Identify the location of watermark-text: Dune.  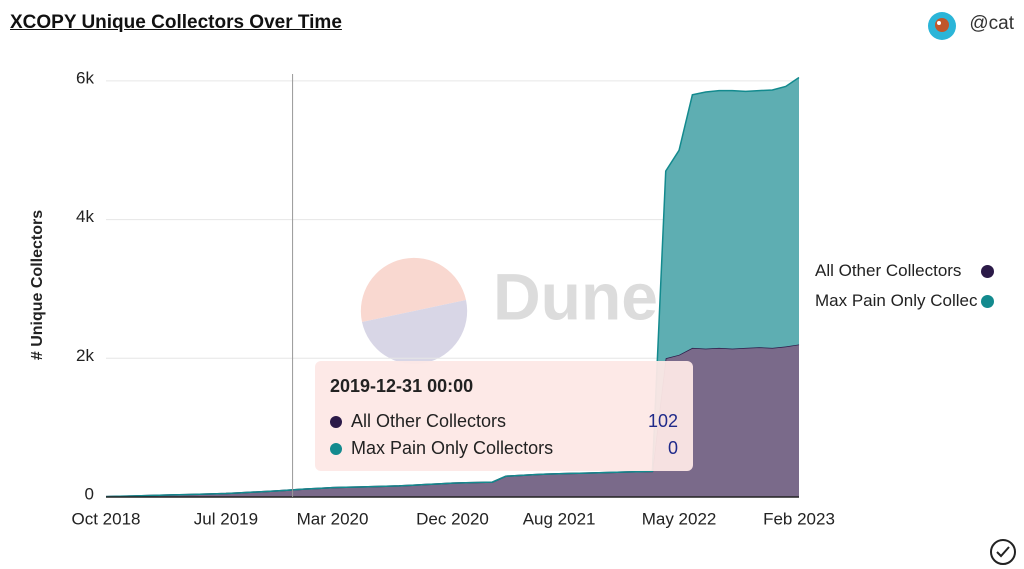
(575, 296).